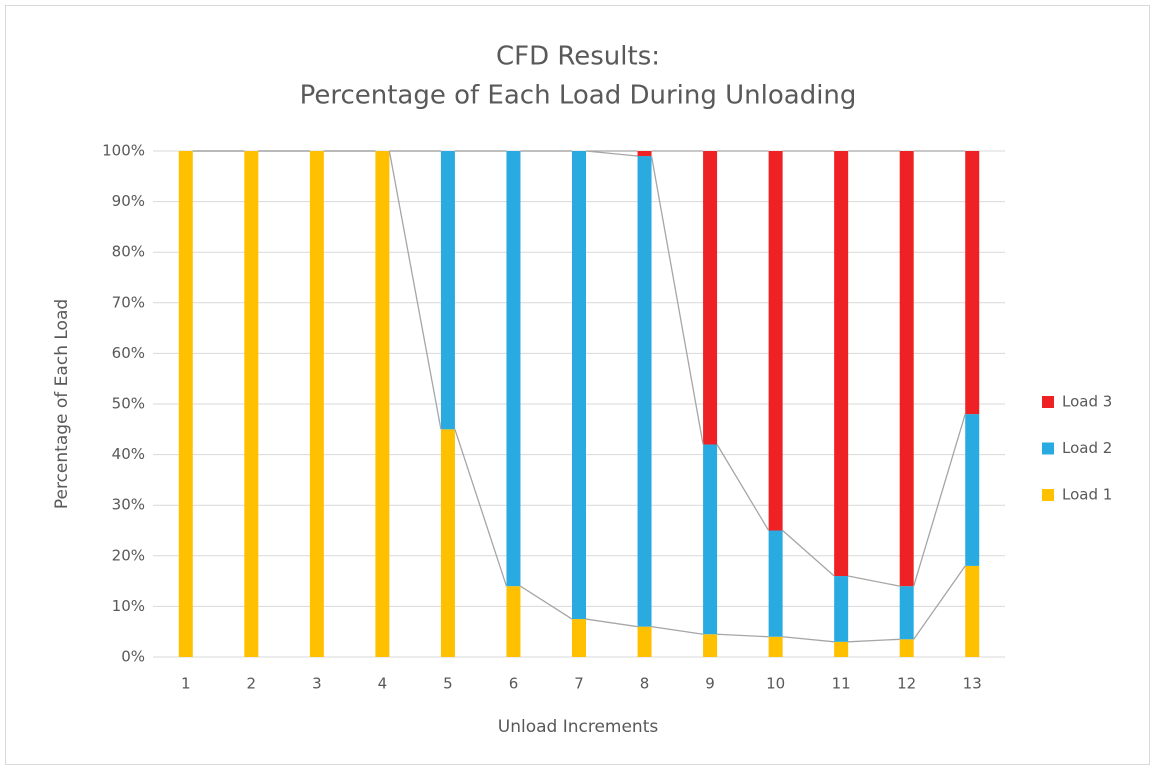 The height and width of the screenshot is (770, 1155). I want to click on y-tick-label: 0%, so click(133, 657).